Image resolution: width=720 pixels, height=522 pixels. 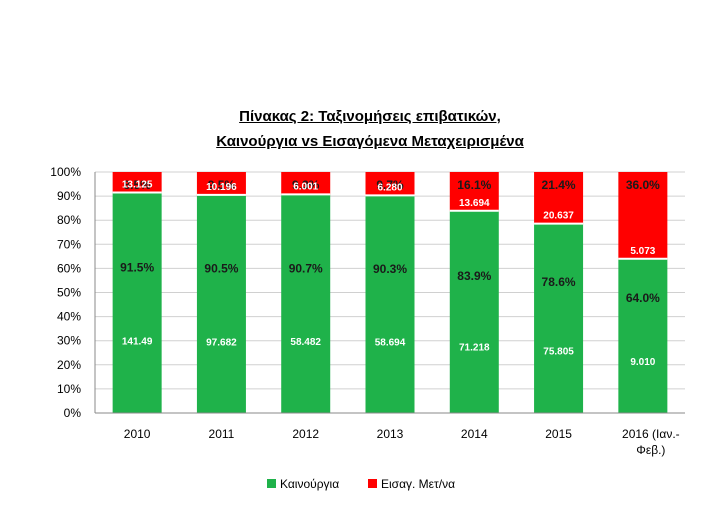 I want to click on x-tick-label: Φεβ.), so click(x=650, y=450).